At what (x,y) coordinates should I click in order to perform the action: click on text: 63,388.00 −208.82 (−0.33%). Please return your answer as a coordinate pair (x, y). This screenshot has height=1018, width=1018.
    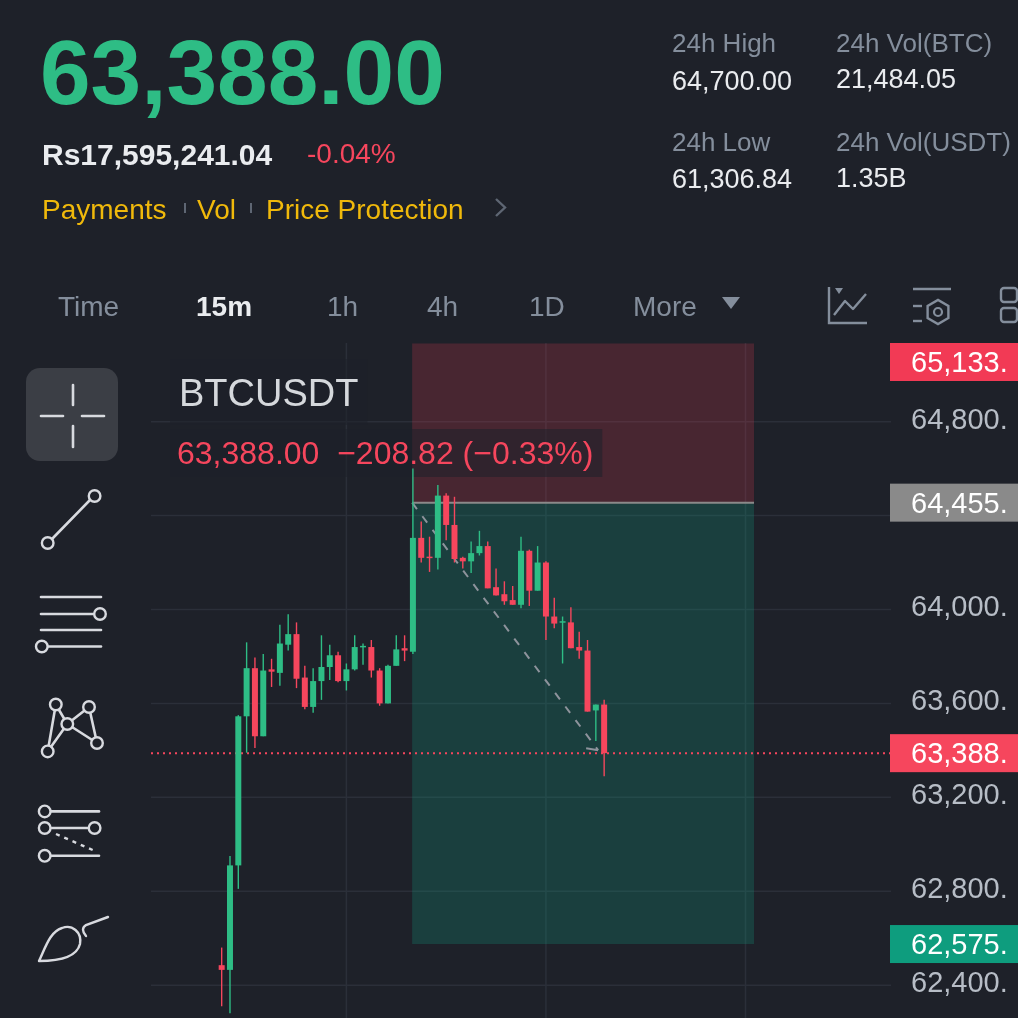
    Looking at the image, I should click on (385, 453).